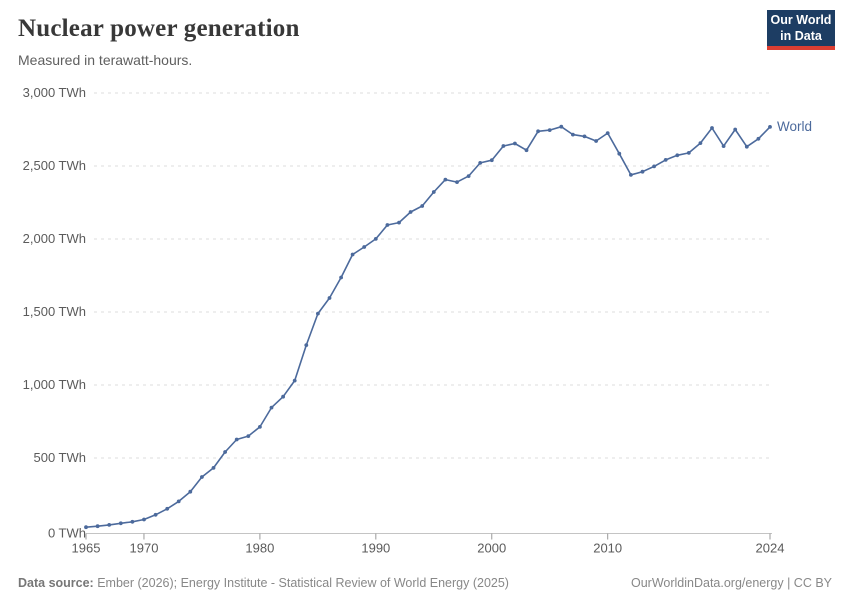 The image size is (850, 600). What do you see at coordinates (144, 548) in the screenshot?
I see `x-axis-tick-label: 1970` at bounding box center [144, 548].